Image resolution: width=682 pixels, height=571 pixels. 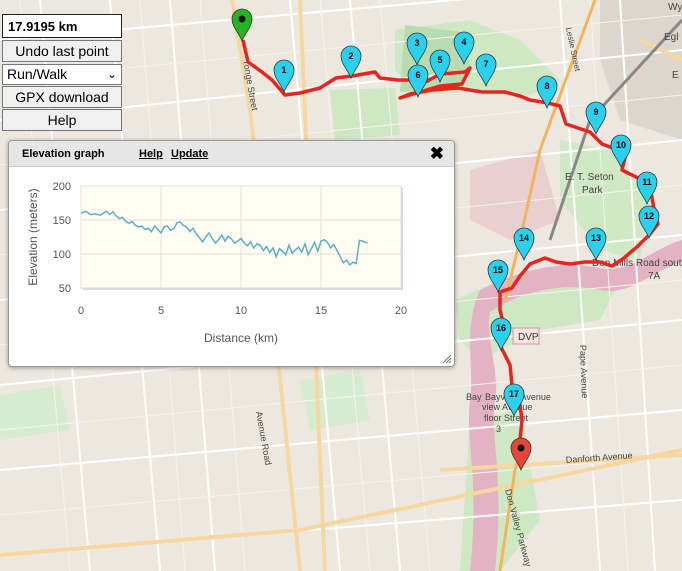 What do you see at coordinates (231, 154) in the screenshot?
I see `popup-header: Elevation graph Help Update ✖` at bounding box center [231, 154].